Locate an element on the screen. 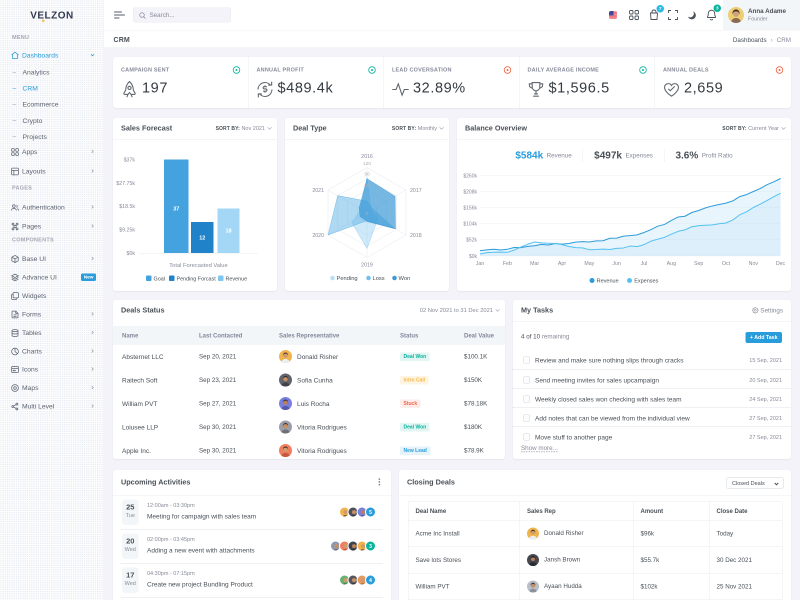 The image size is (800, 600). svg-text: 2019 is located at coordinates (367, 266).